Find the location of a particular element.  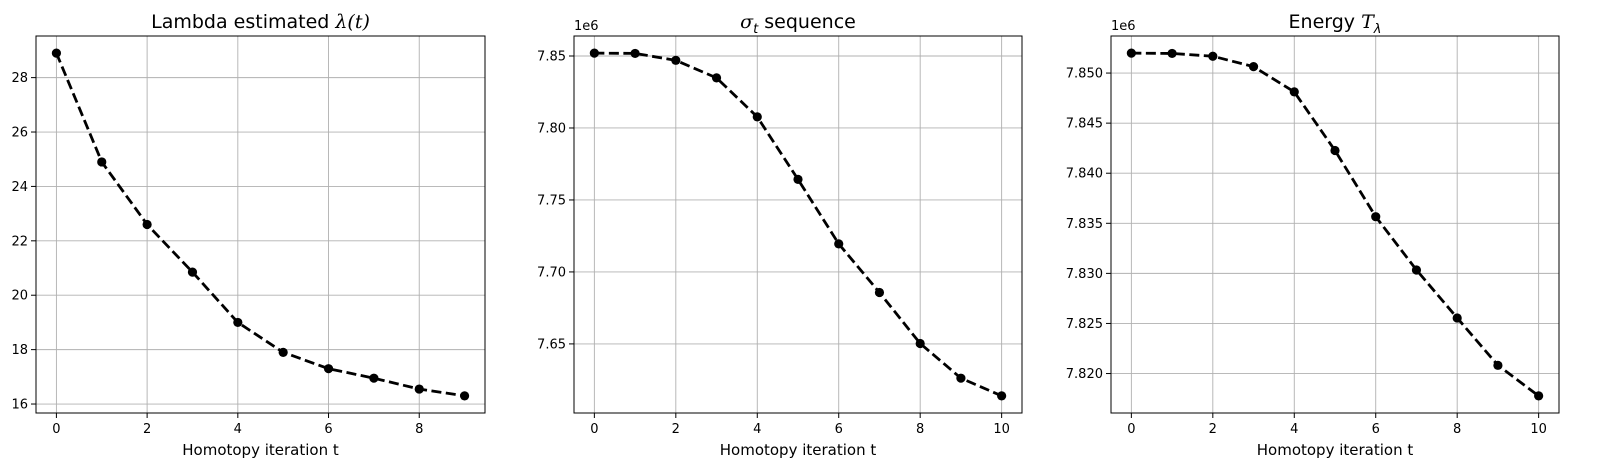

y-tick-label: 7.840 is located at coordinates (1084, 174).